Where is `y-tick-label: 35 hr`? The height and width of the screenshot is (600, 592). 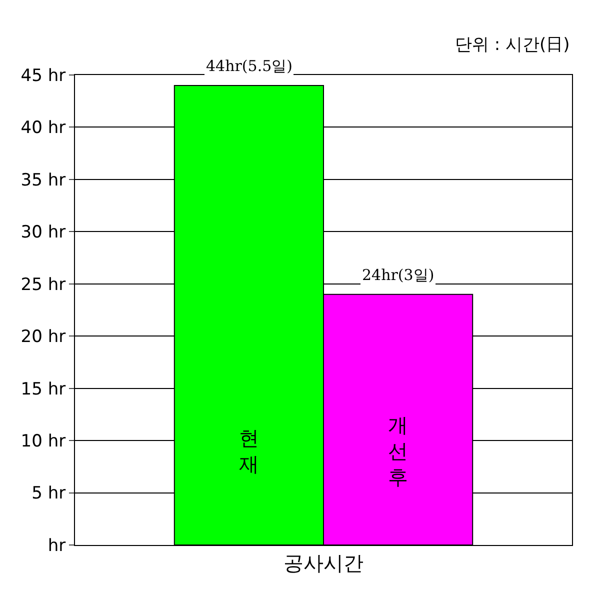
y-tick-label: 35 hr is located at coordinates (43, 180).